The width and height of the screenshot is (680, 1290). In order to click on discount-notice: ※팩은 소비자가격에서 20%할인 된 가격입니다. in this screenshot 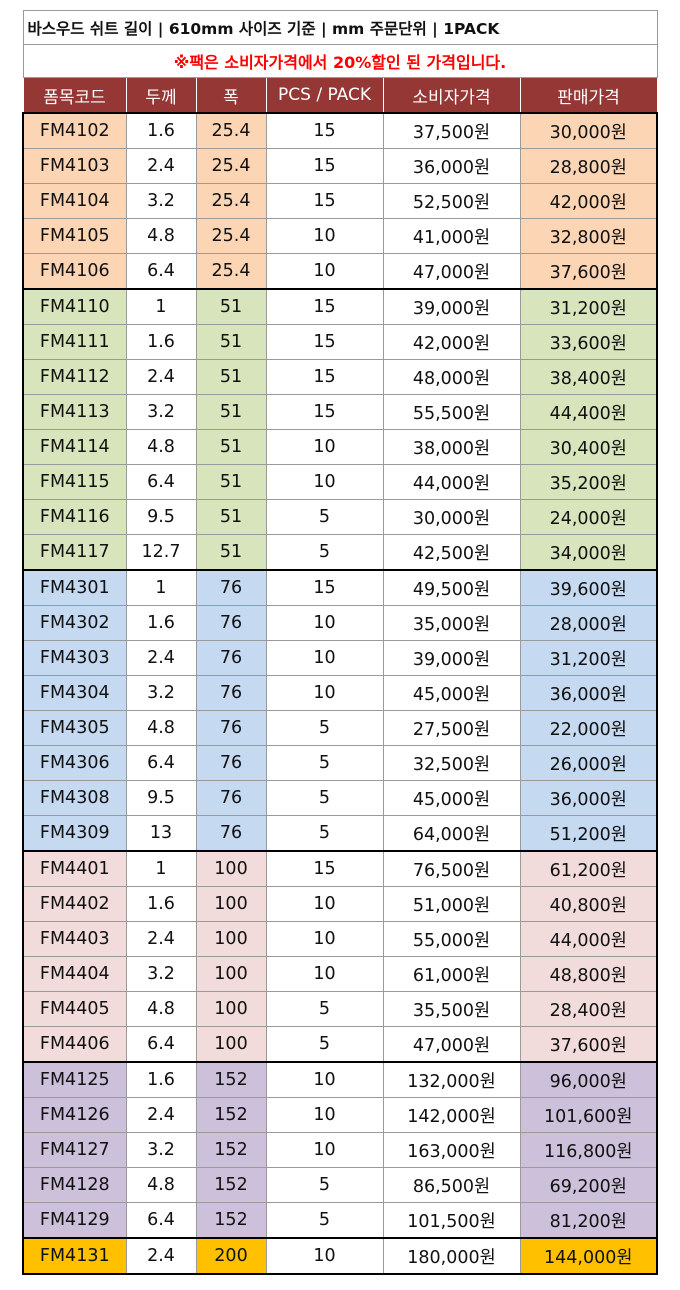, I will do `click(340, 61)`.